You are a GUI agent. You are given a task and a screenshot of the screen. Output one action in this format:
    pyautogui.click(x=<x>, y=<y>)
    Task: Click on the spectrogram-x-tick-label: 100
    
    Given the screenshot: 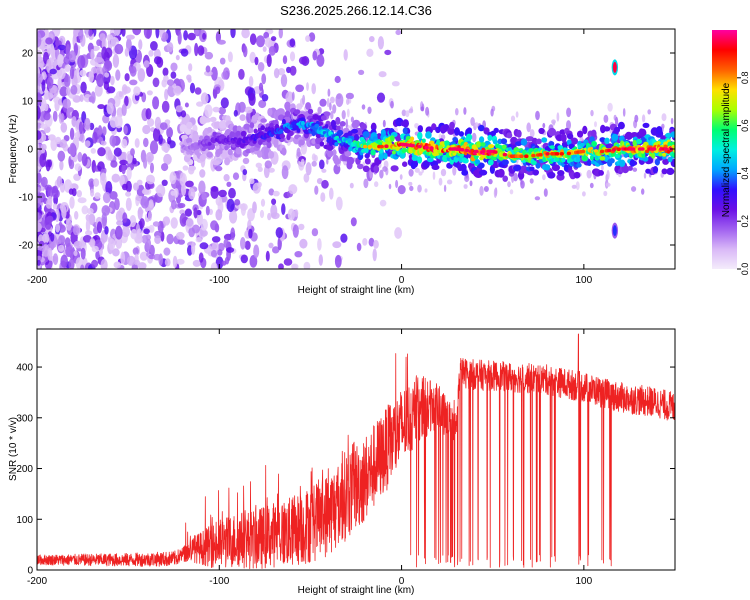 What is the action you would take?
    pyautogui.click(x=584, y=280)
    